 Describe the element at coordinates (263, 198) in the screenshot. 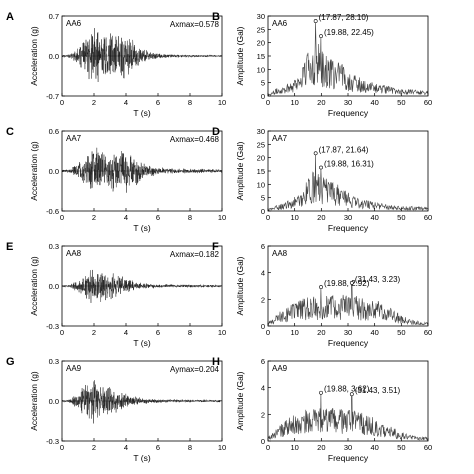

I see `y-tick-label: 5` at that location.